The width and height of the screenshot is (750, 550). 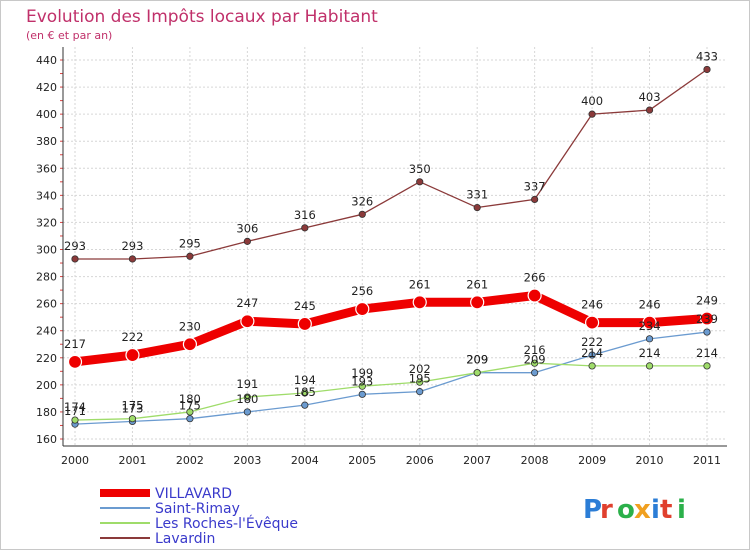 What do you see at coordinates (75, 407) in the screenshot?
I see `data-label: 174` at bounding box center [75, 407].